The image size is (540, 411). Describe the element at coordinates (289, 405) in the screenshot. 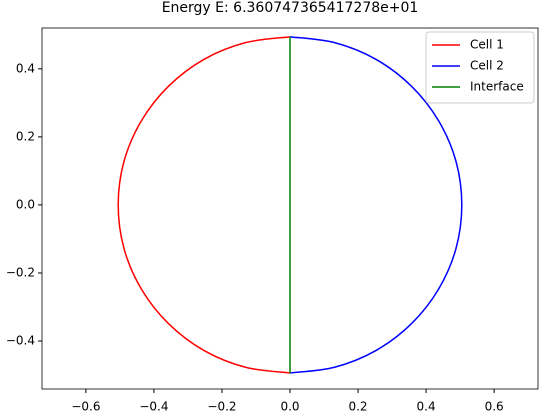

I see `x-tick-label: 0.0` at that location.